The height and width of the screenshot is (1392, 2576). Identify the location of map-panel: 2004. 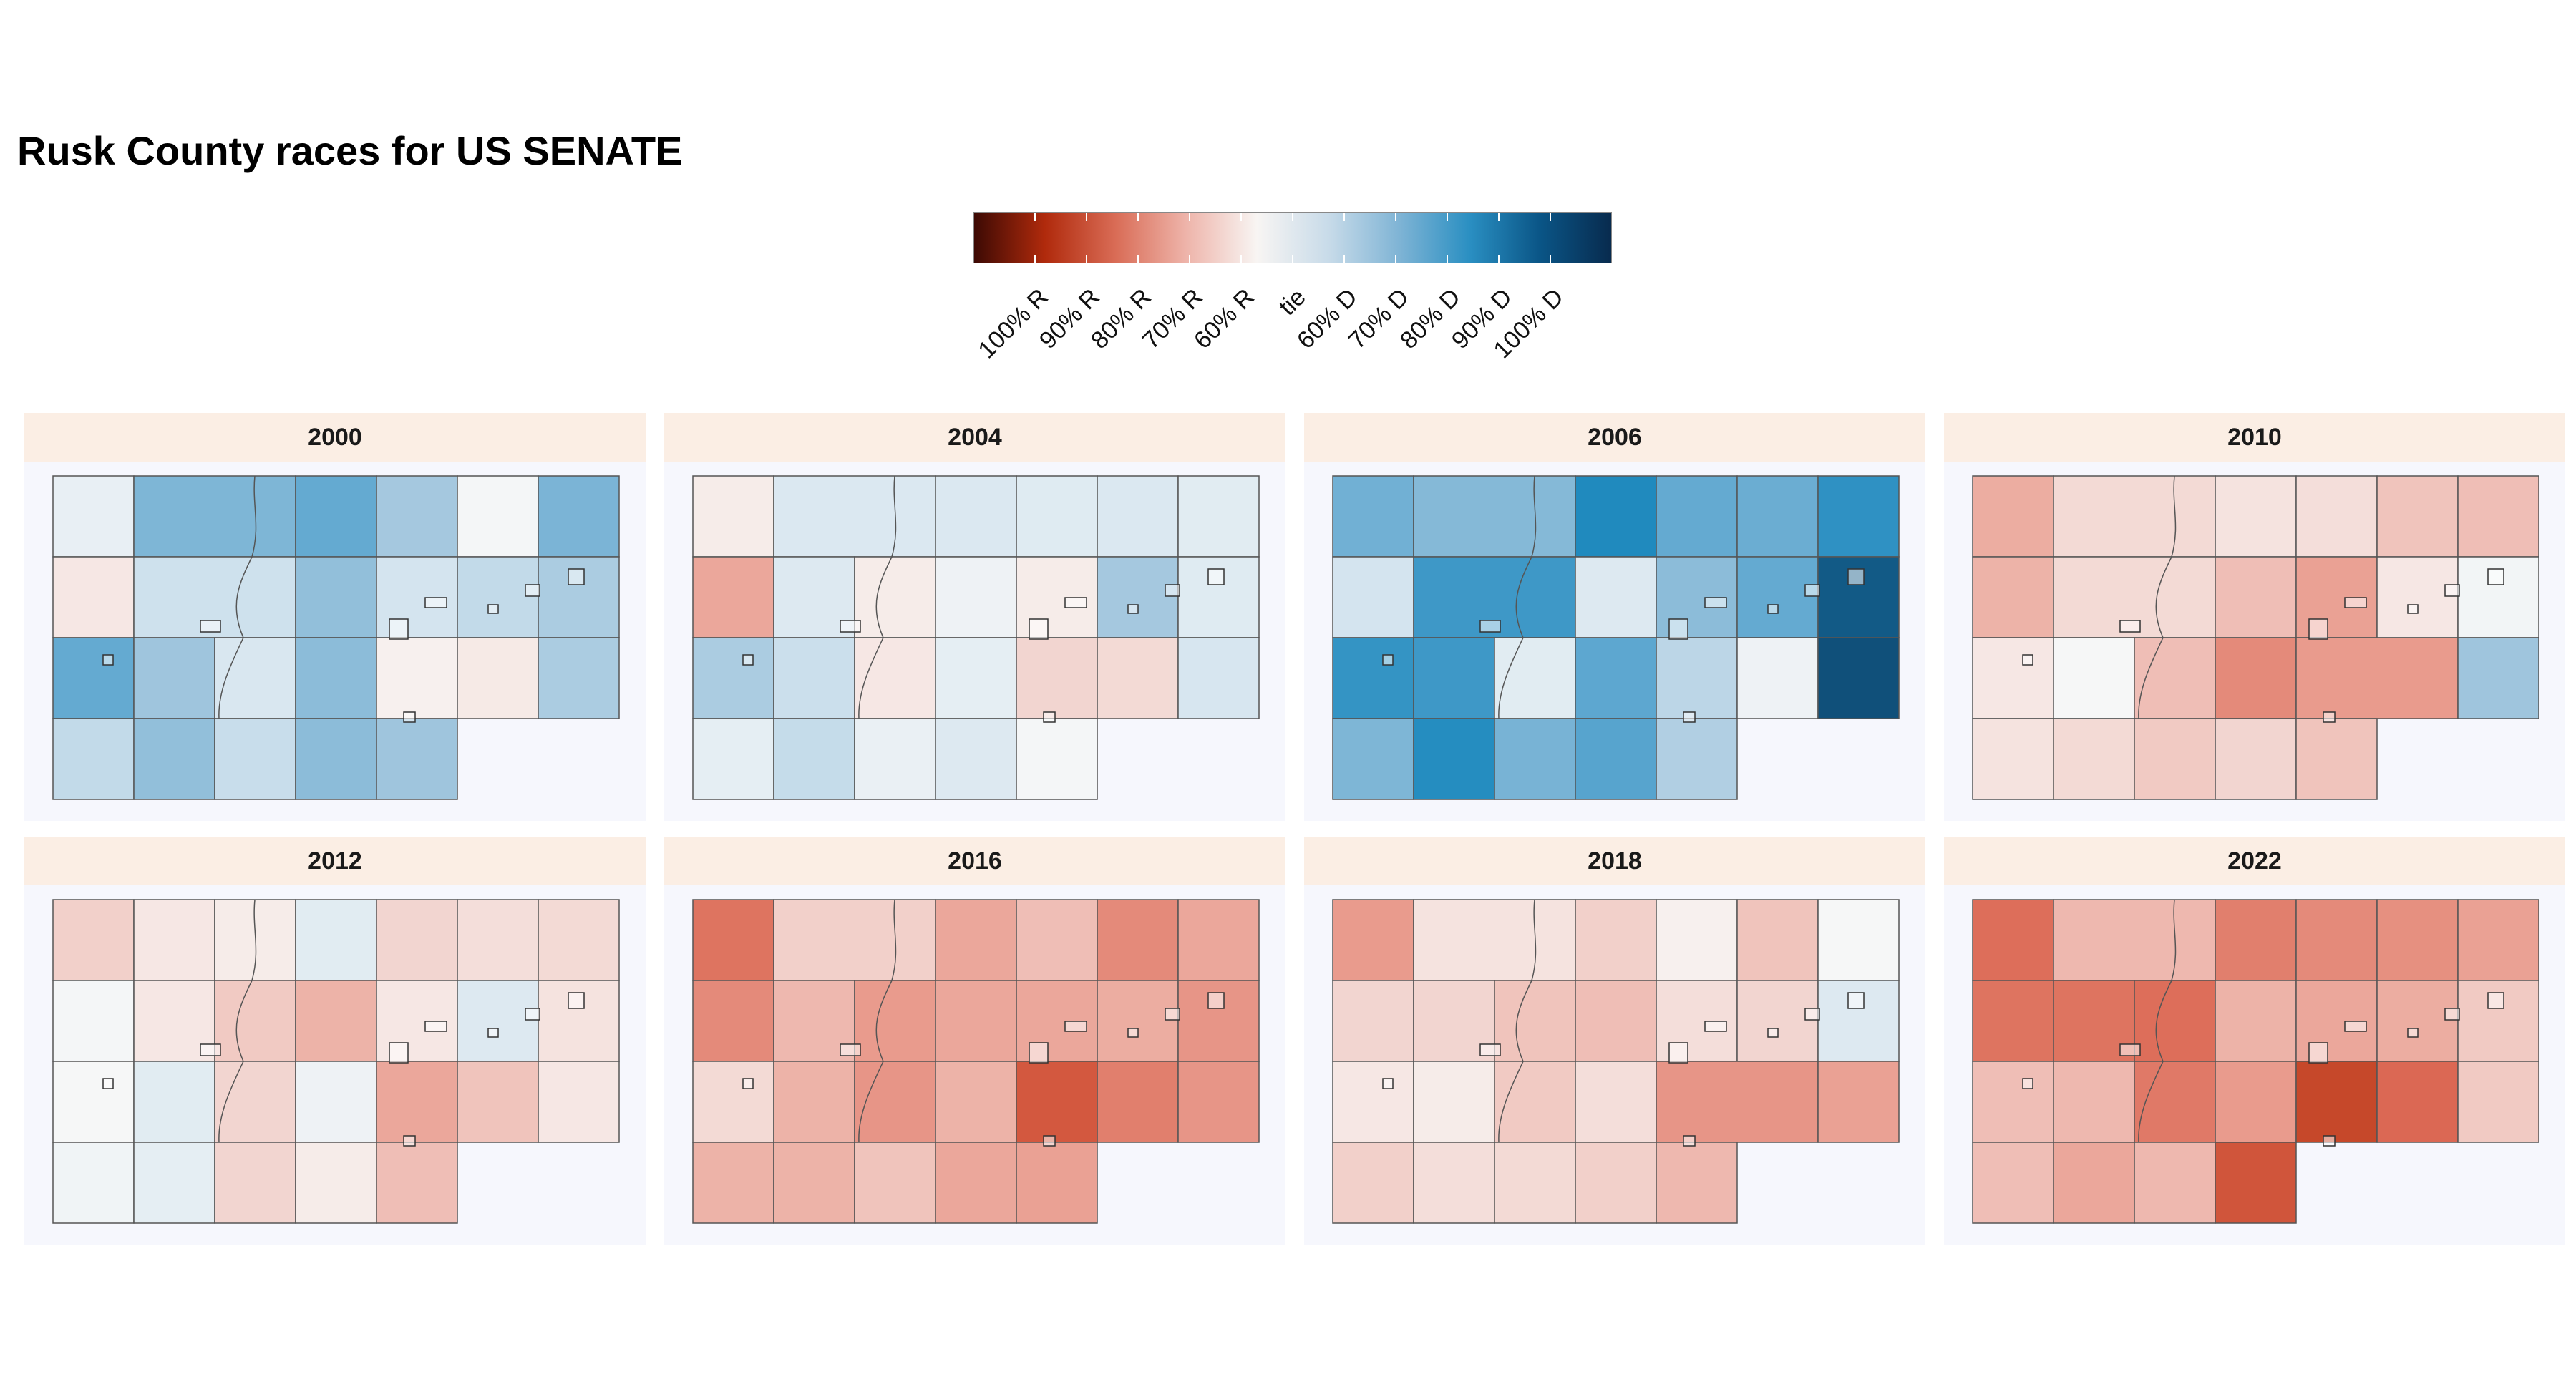
(974, 617).